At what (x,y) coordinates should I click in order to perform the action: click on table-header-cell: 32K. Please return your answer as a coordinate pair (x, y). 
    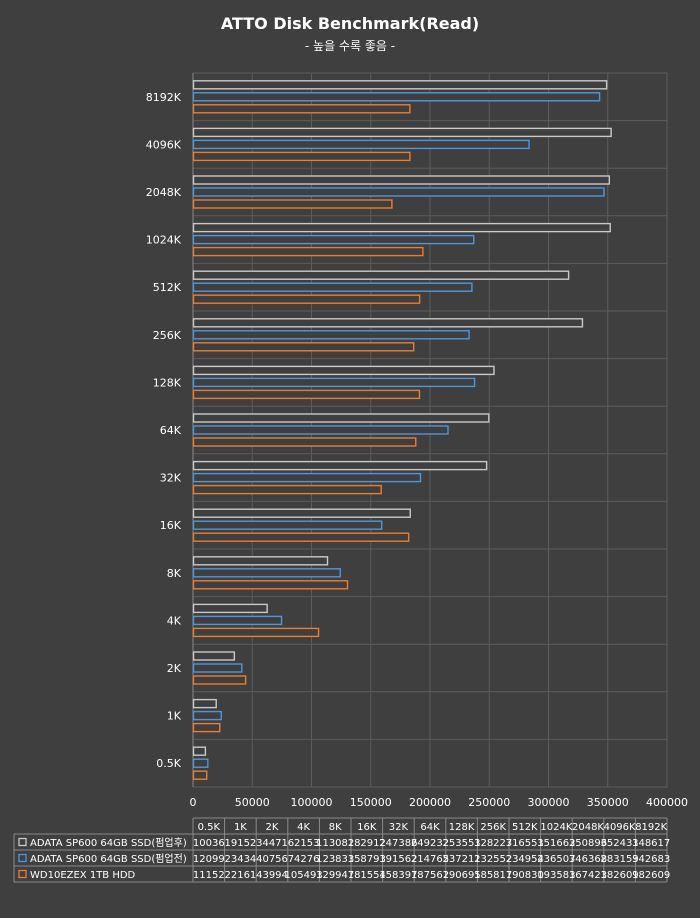
    Looking at the image, I should click on (399, 827).